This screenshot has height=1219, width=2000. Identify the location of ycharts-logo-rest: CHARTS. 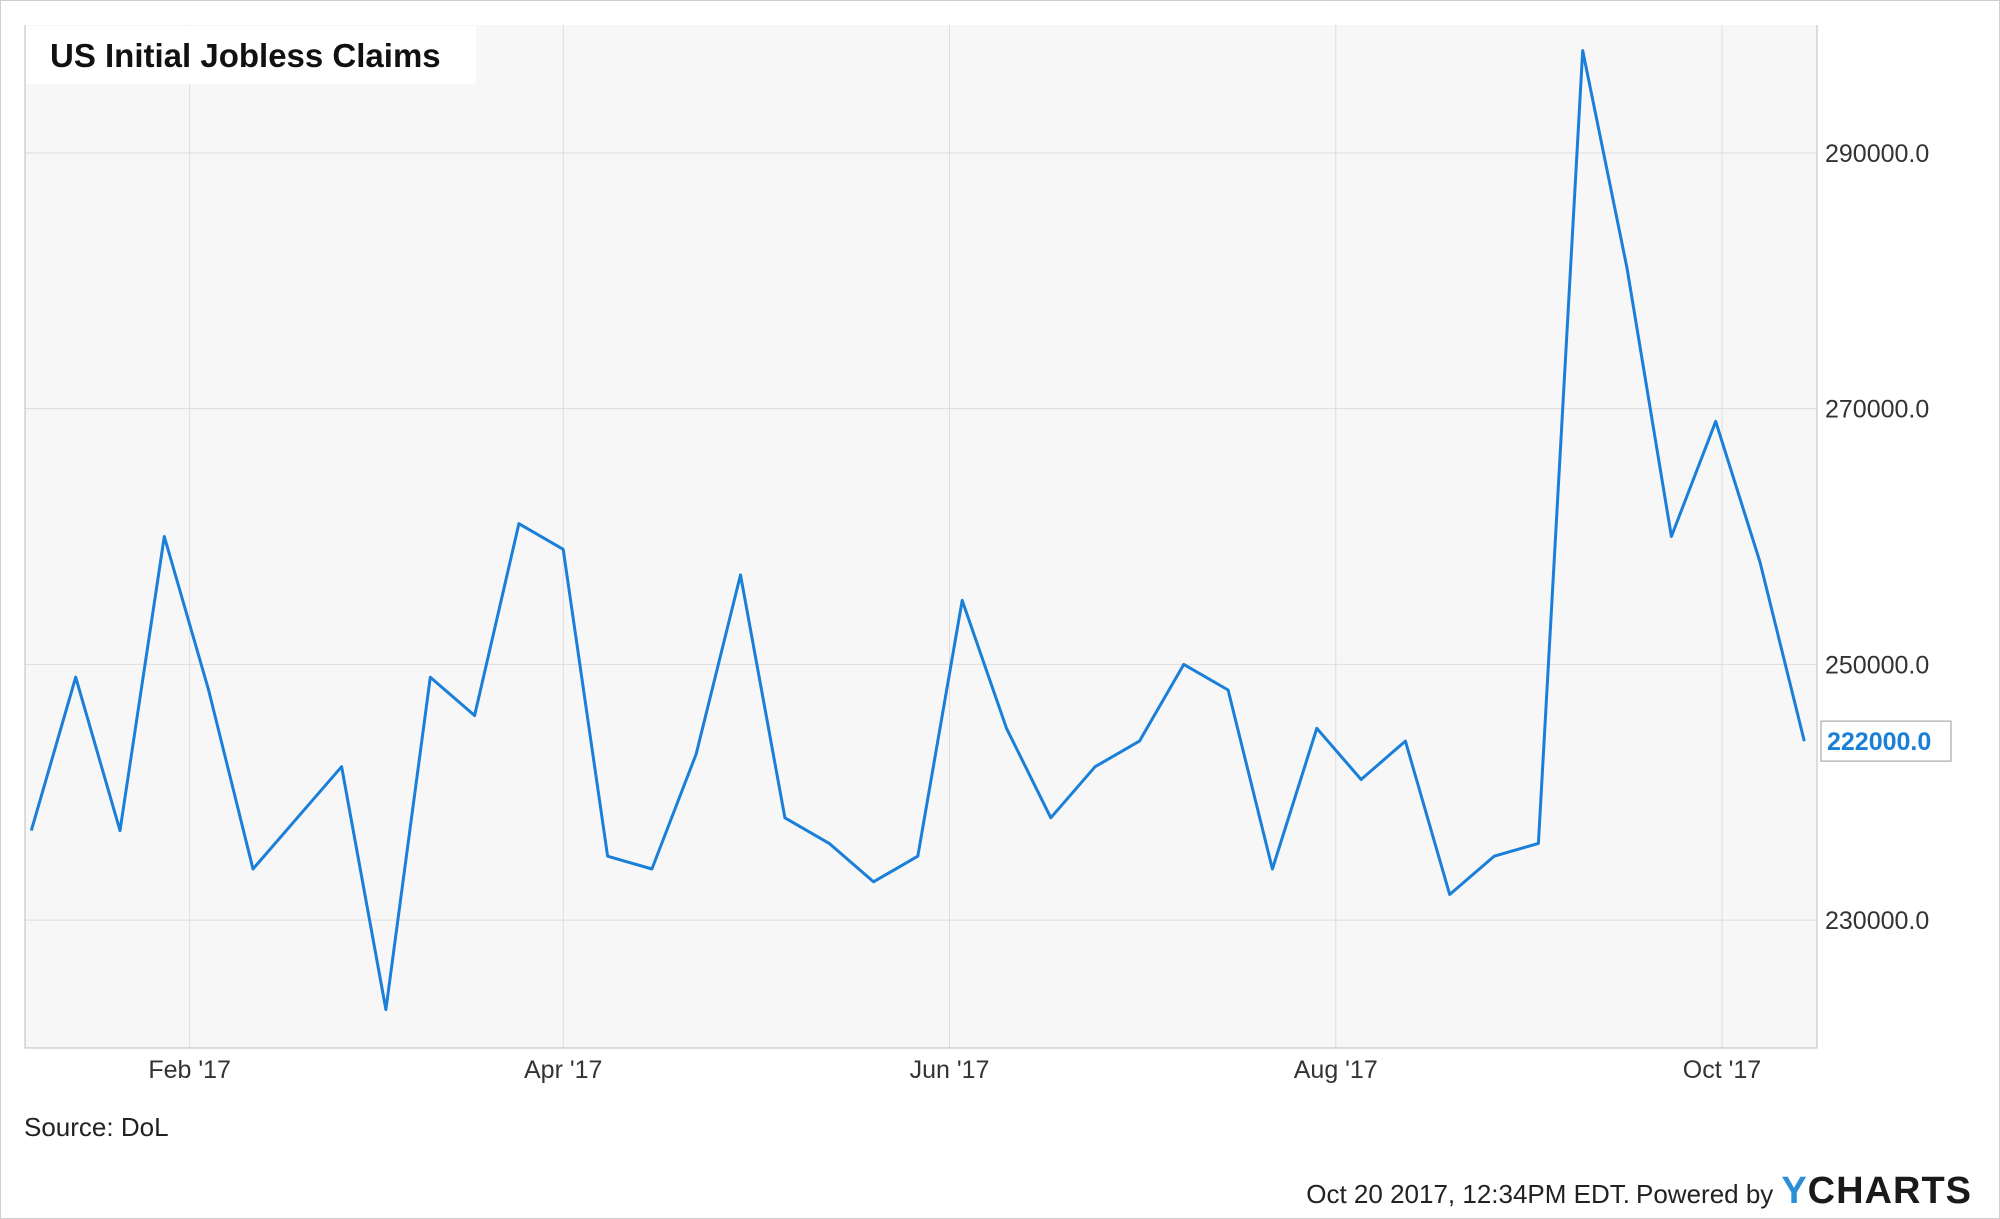
(1889, 1191).